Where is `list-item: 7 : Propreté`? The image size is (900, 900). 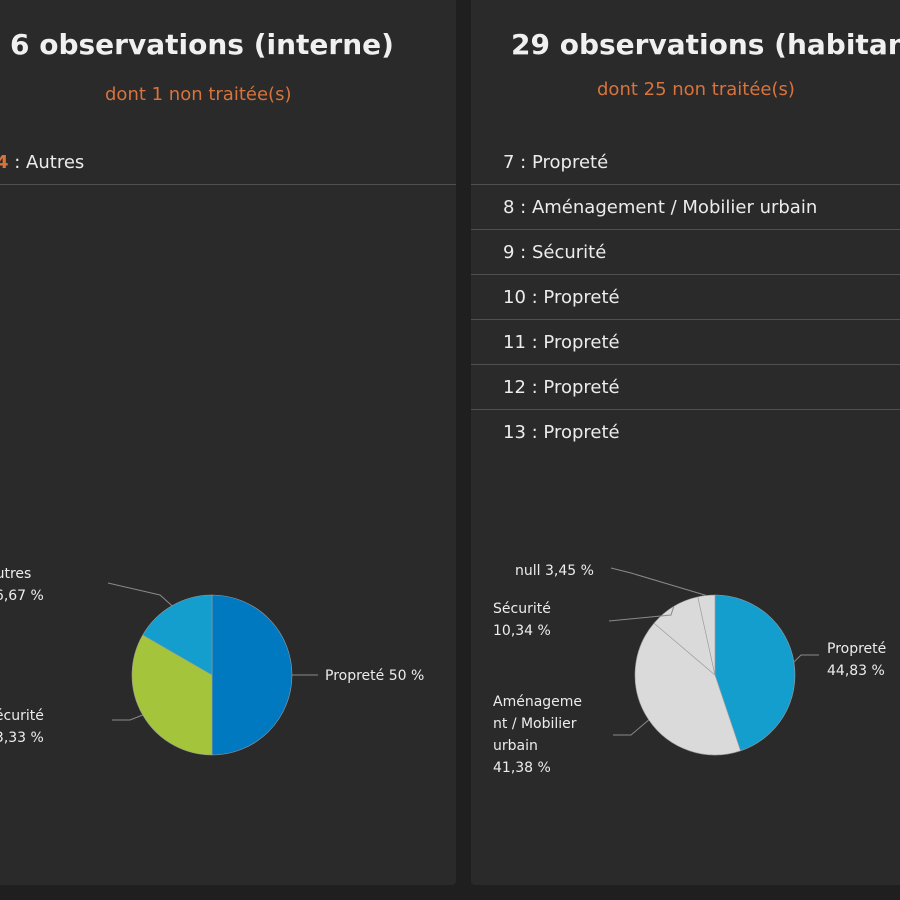
list-item: 7 : Propreté is located at coordinates (685, 162).